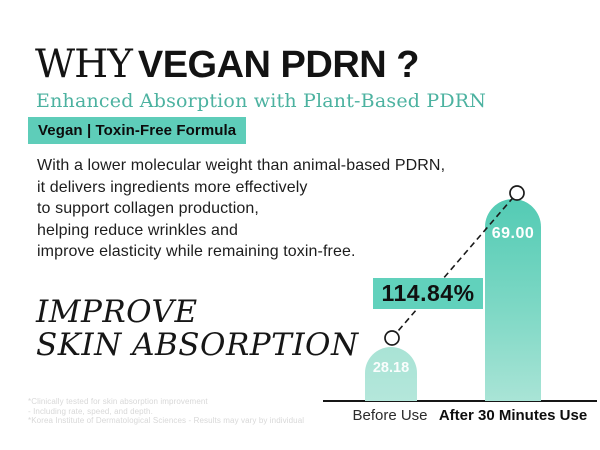 The height and width of the screenshot is (450, 600). Describe the element at coordinates (513, 415) in the screenshot. I see `x-axis-label-after-use: After 30 Minutes Use` at that location.